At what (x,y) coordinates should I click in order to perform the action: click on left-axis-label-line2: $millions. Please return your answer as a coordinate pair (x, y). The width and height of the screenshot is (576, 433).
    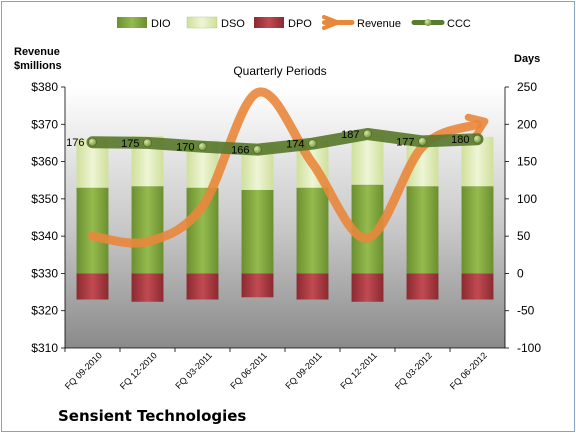
    Looking at the image, I should click on (38, 66).